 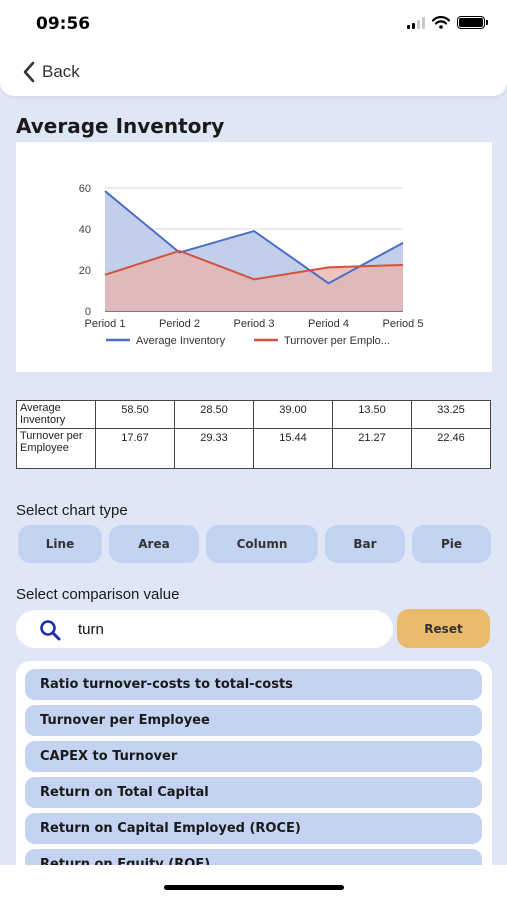 I want to click on x-tick-label: Period 1, so click(x=105, y=324).